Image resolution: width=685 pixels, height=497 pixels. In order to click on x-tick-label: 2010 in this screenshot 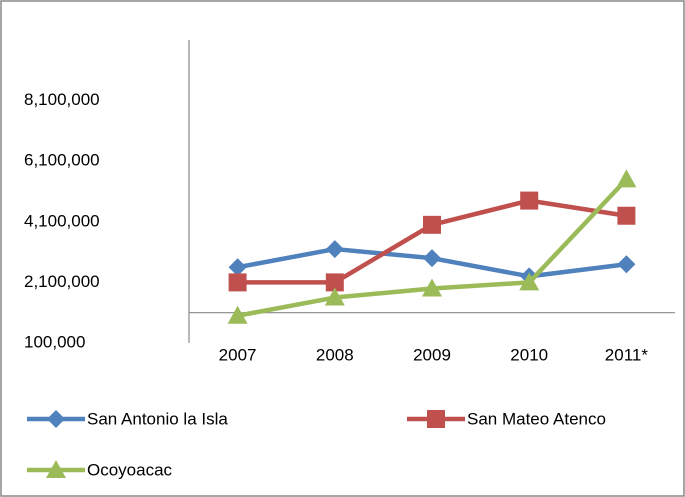, I will do `click(529, 354)`.